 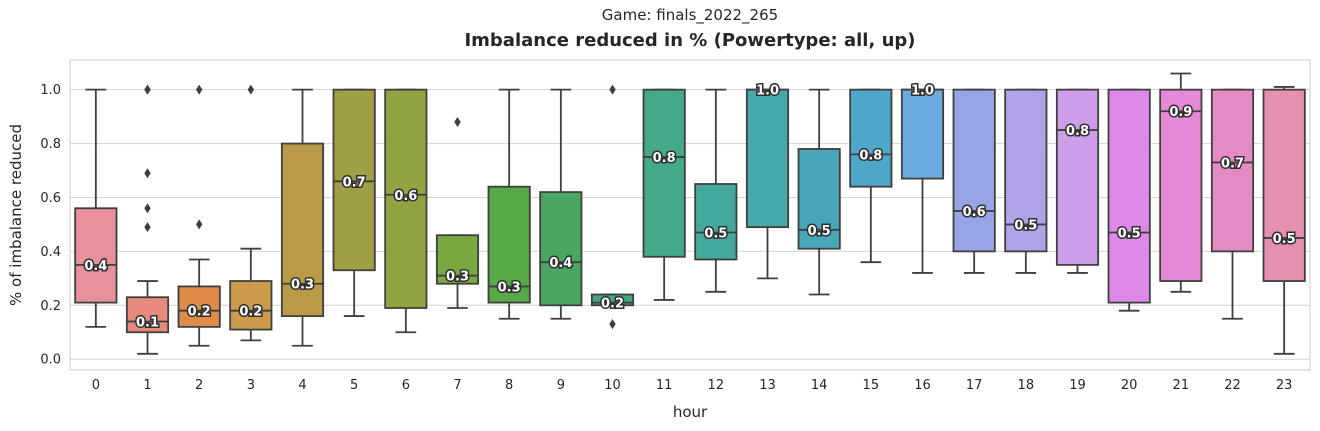 I want to click on x-tick-label: 12, so click(x=716, y=385).